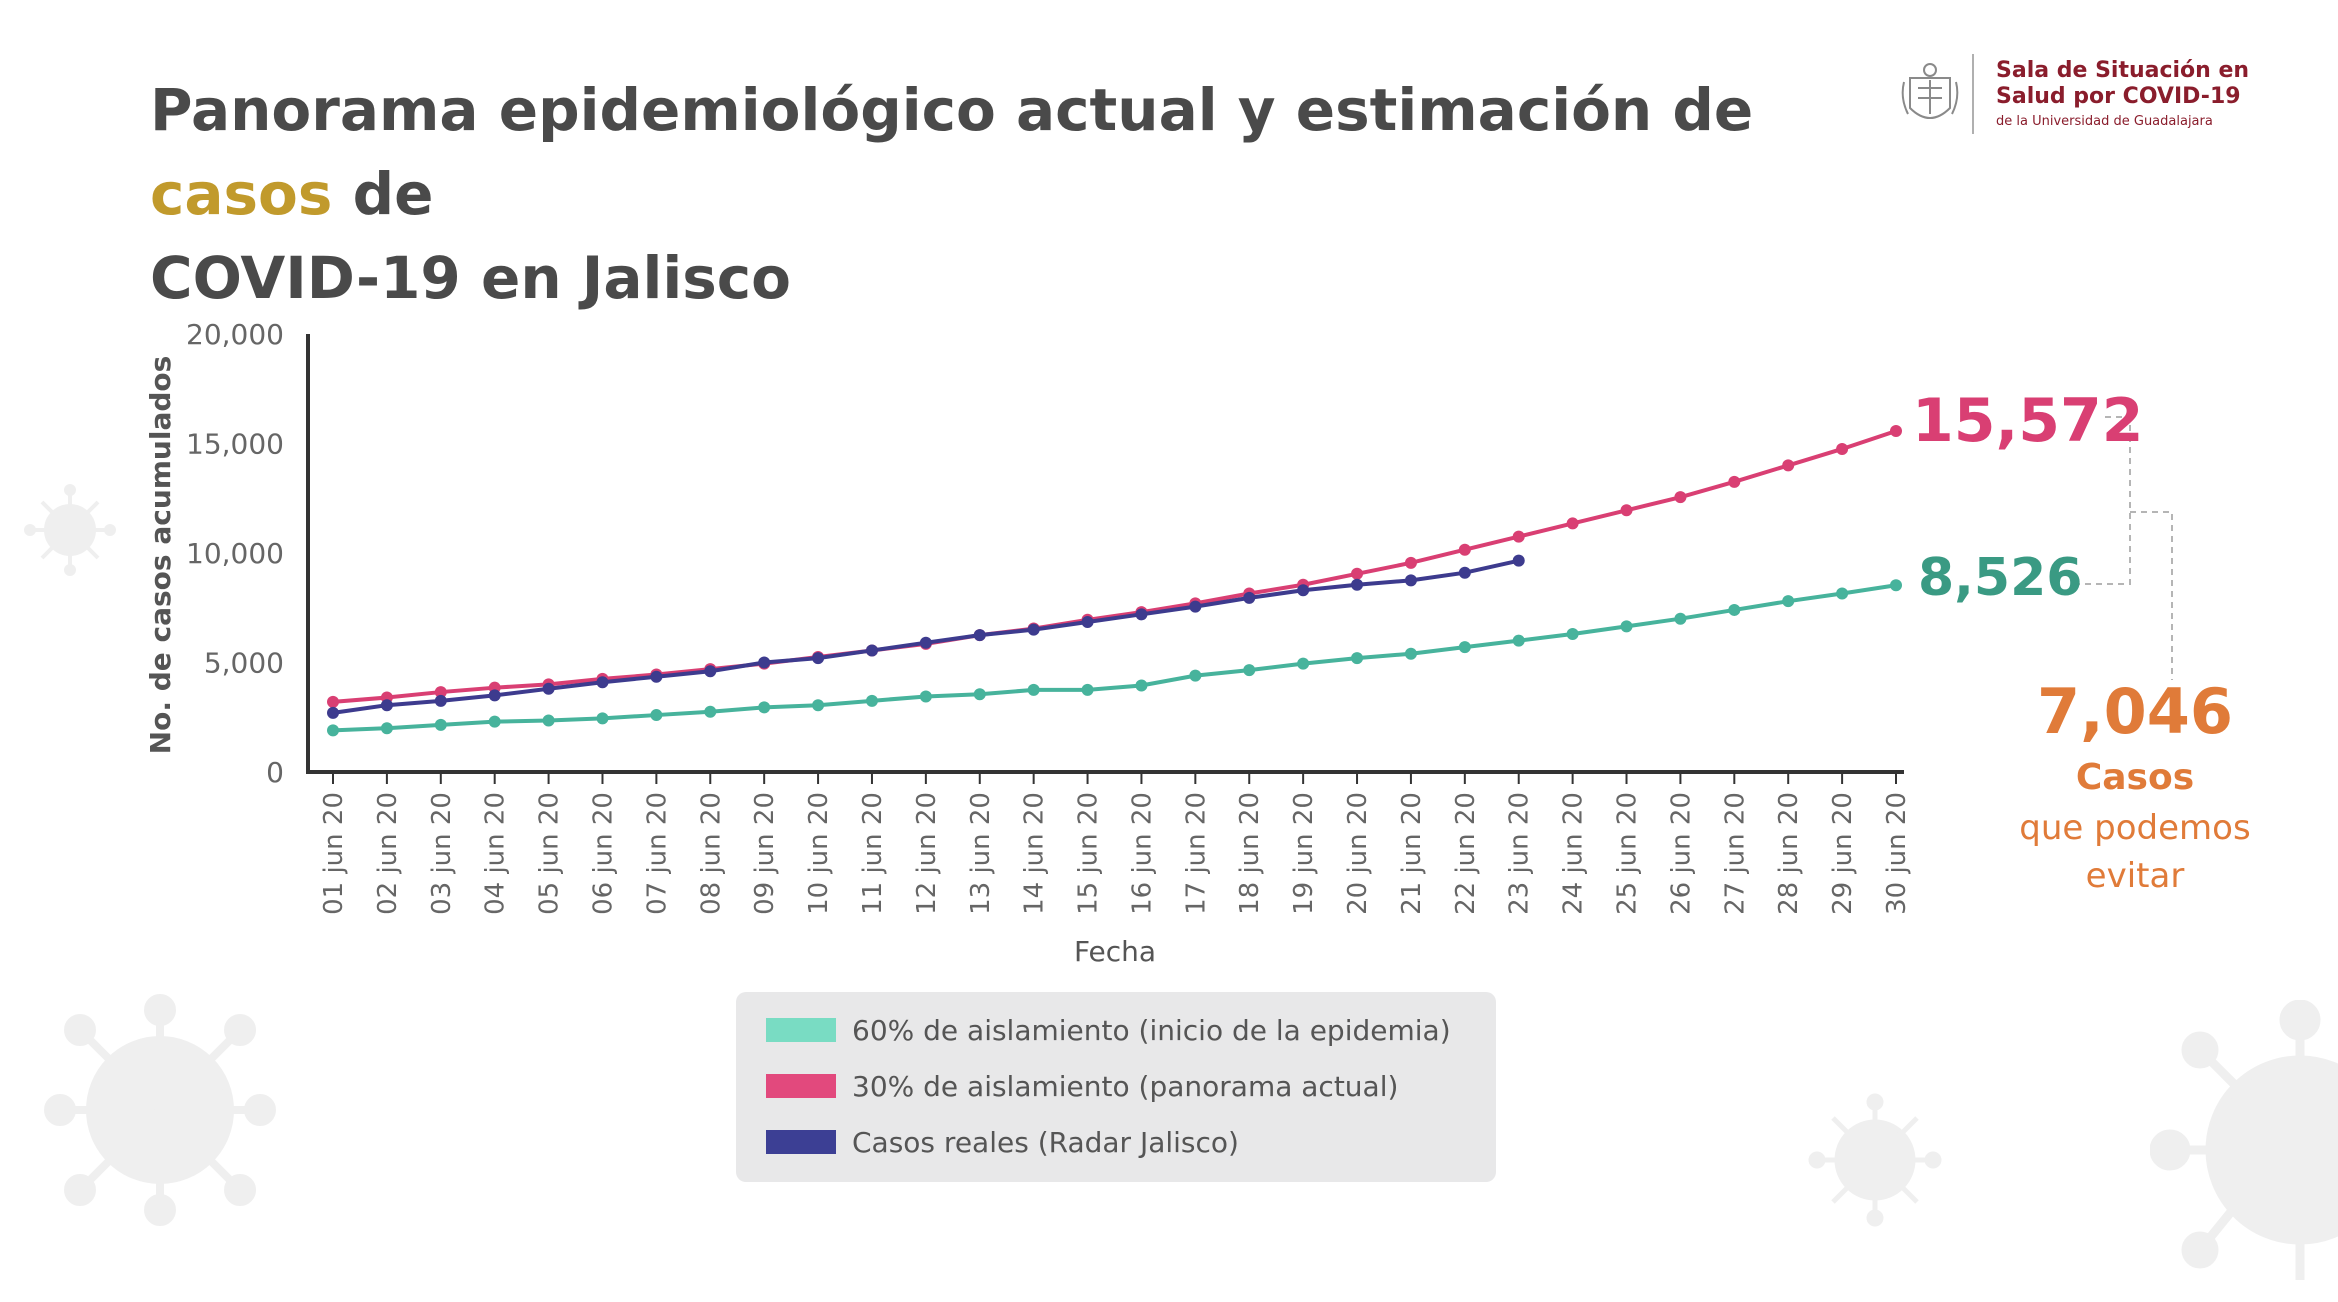 The image size is (2338, 1302). What do you see at coordinates (244, 663) in the screenshot?
I see `y-tick-label: 5,000` at bounding box center [244, 663].